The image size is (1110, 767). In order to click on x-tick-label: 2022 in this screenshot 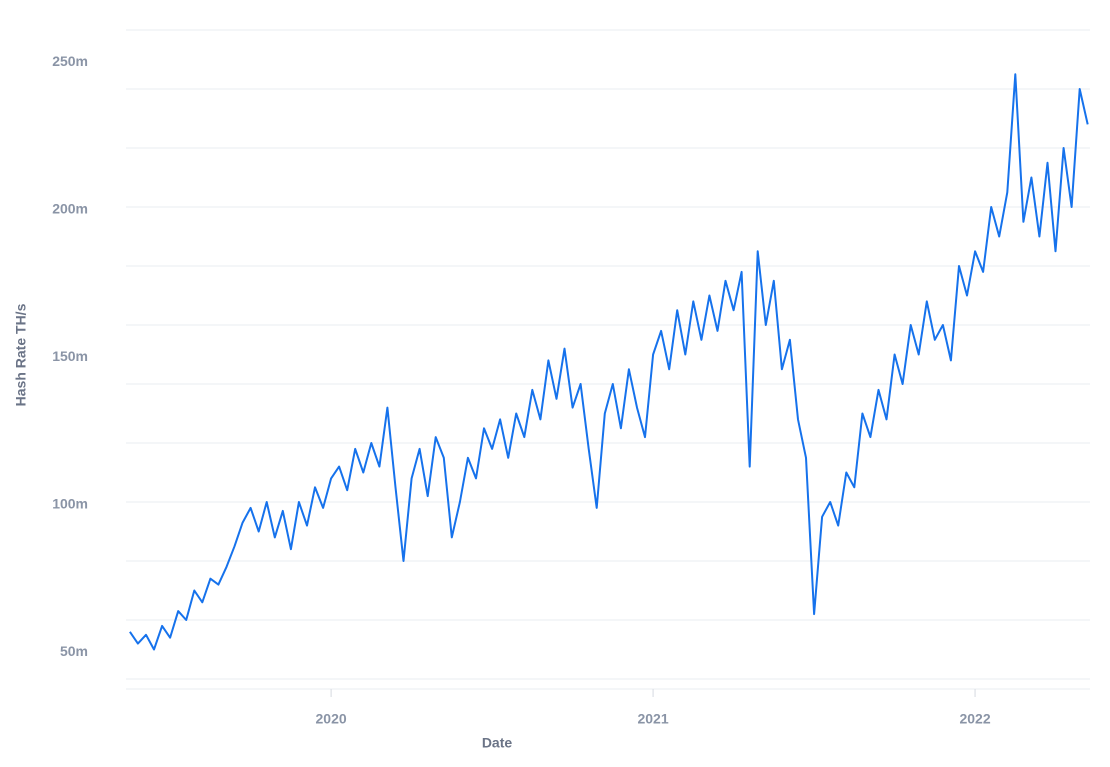, I will do `click(974, 719)`.